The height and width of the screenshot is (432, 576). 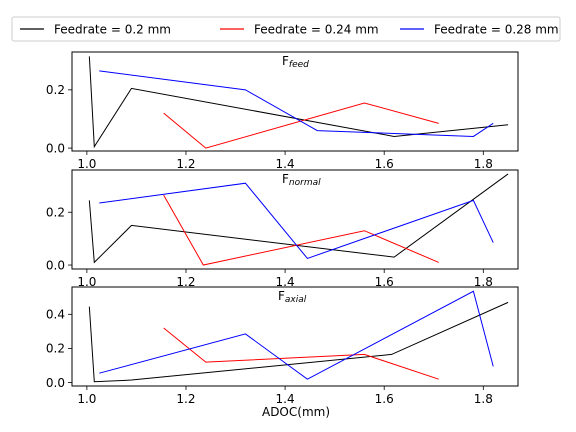 I want to click on panel-title-sub: normal, so click(x=305, y=183).